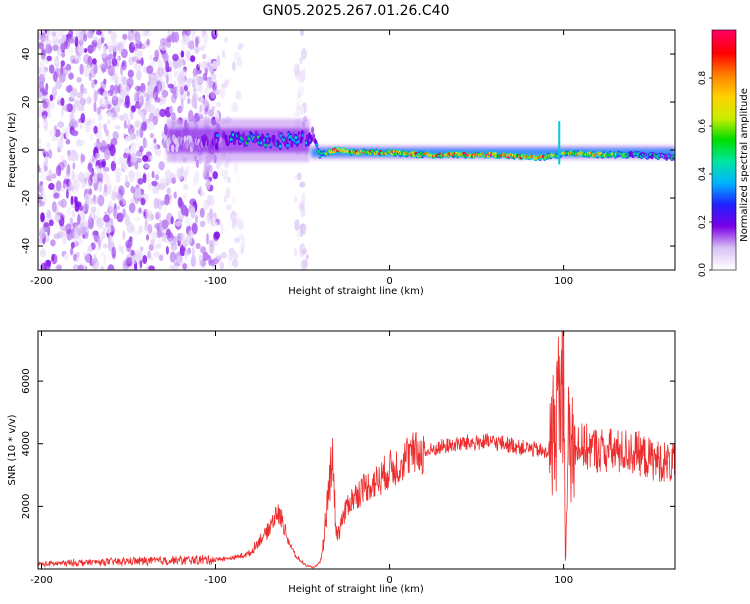  Describe the element at coordinates (389, 281) in the screenshot. I see `spectrogram-x-tick-label: 0` at that location.